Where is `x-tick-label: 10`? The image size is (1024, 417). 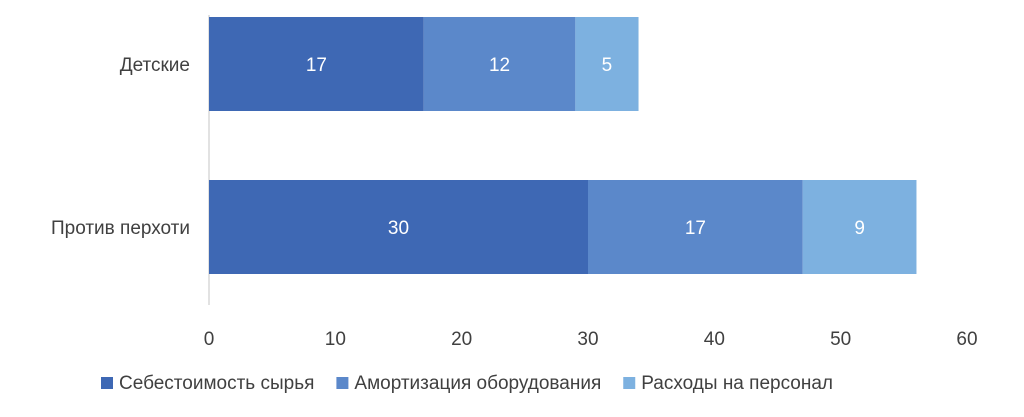 x-tick-label: 10 is located at coordinates (335, 339).